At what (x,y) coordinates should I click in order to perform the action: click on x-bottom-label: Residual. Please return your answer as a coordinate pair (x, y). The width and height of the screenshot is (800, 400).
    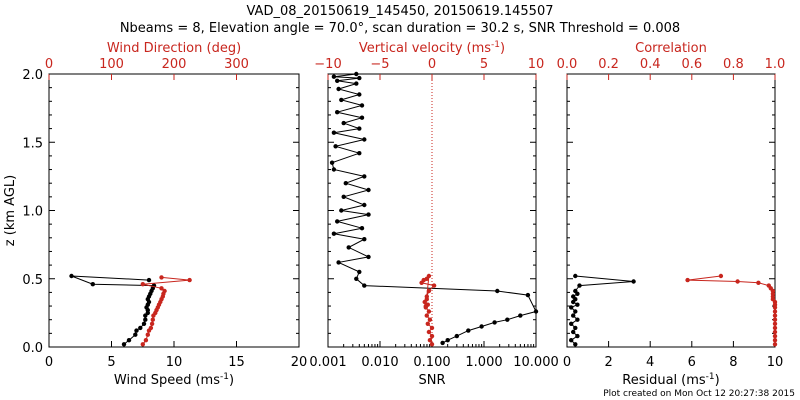
    Looking at the image, I should click on (649, 380).